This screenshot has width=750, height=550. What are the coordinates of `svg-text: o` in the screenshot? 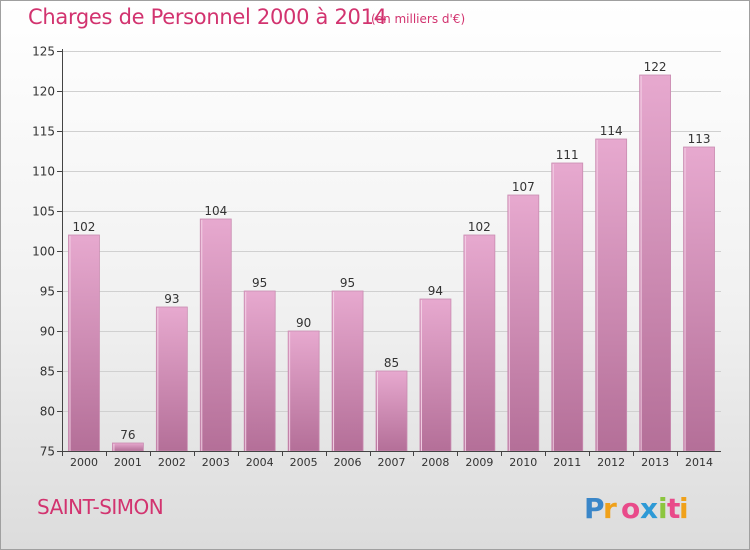 It's located at (630, 508).